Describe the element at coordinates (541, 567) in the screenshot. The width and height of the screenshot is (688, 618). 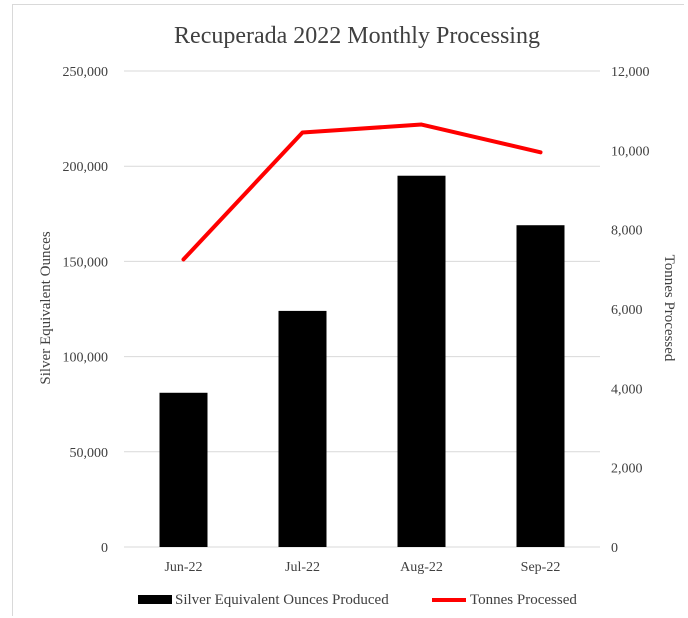
I see `x-tick-label: Sep-22` at that location.